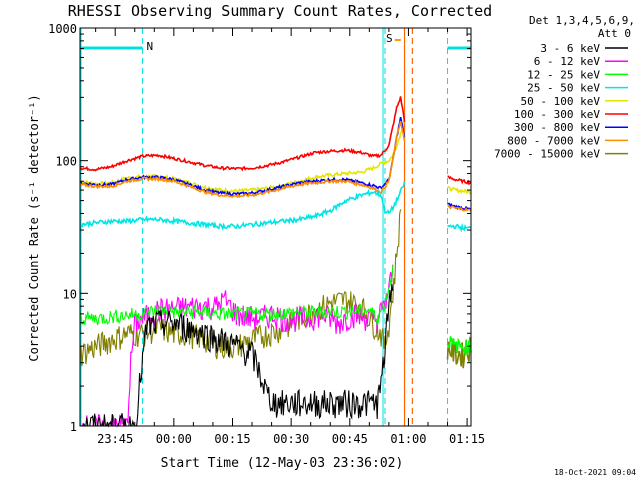 This screenshot has height=480, width=640. What do you see at coordinates (408, 227) in the screenshot?
I see `flare-lines` at bounding box center [408, 227].